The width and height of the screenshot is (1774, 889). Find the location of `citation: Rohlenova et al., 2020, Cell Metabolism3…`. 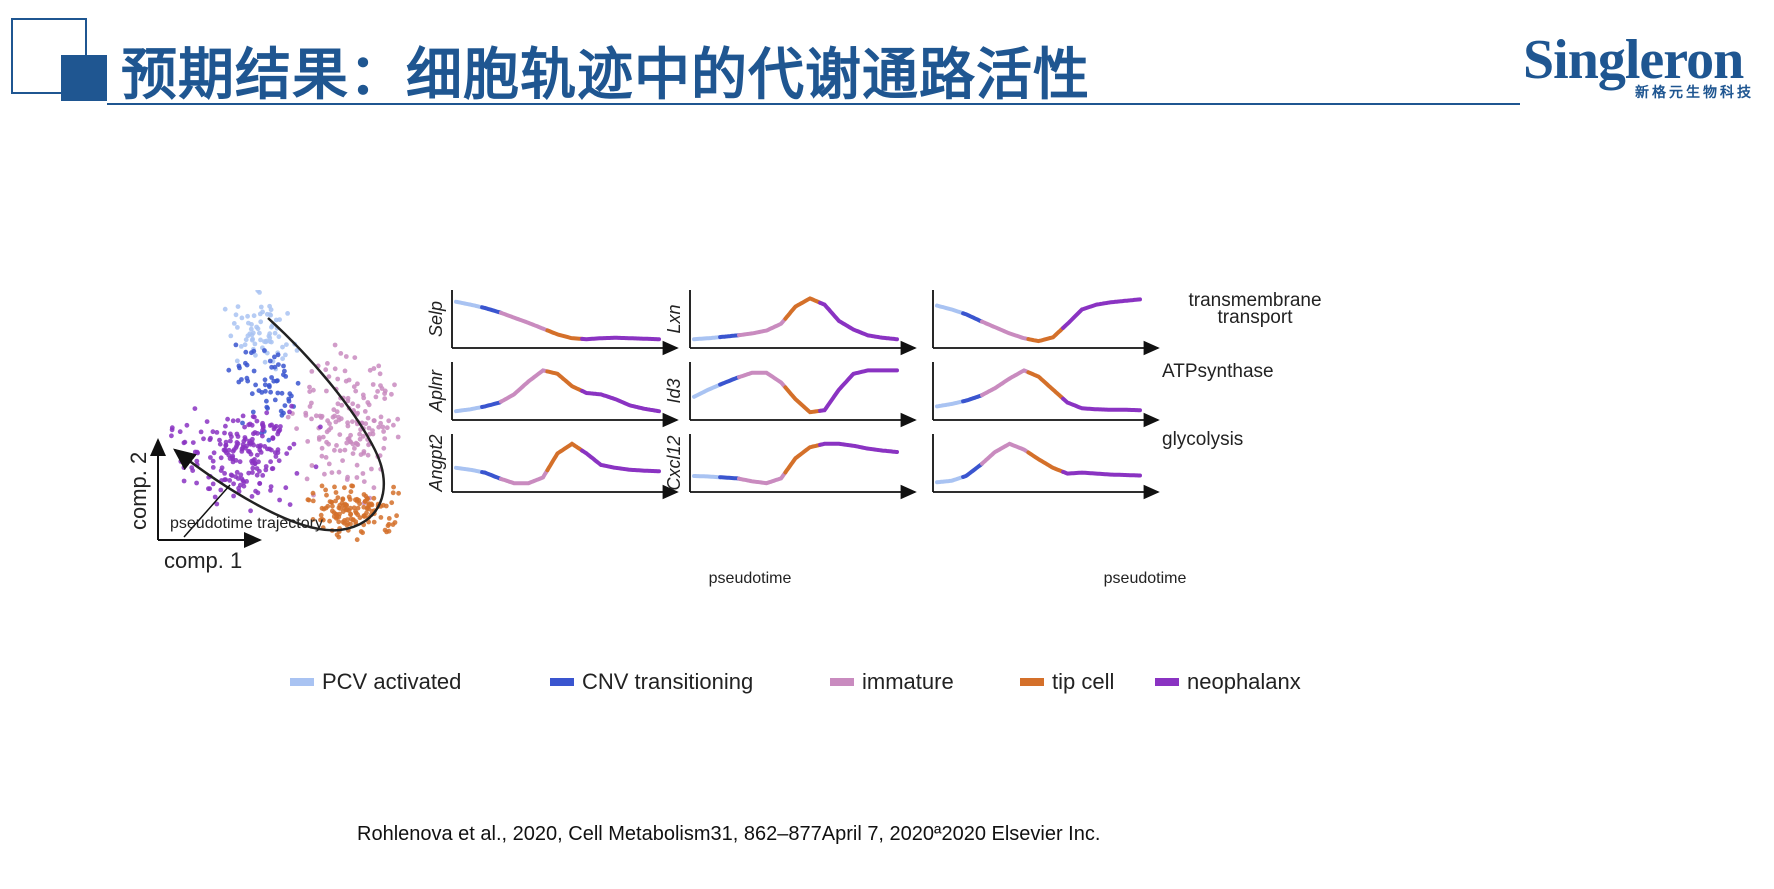

citation: Rohlenova et al., 2020, Cell Metabolism3… is located at coordinates (729, 834).